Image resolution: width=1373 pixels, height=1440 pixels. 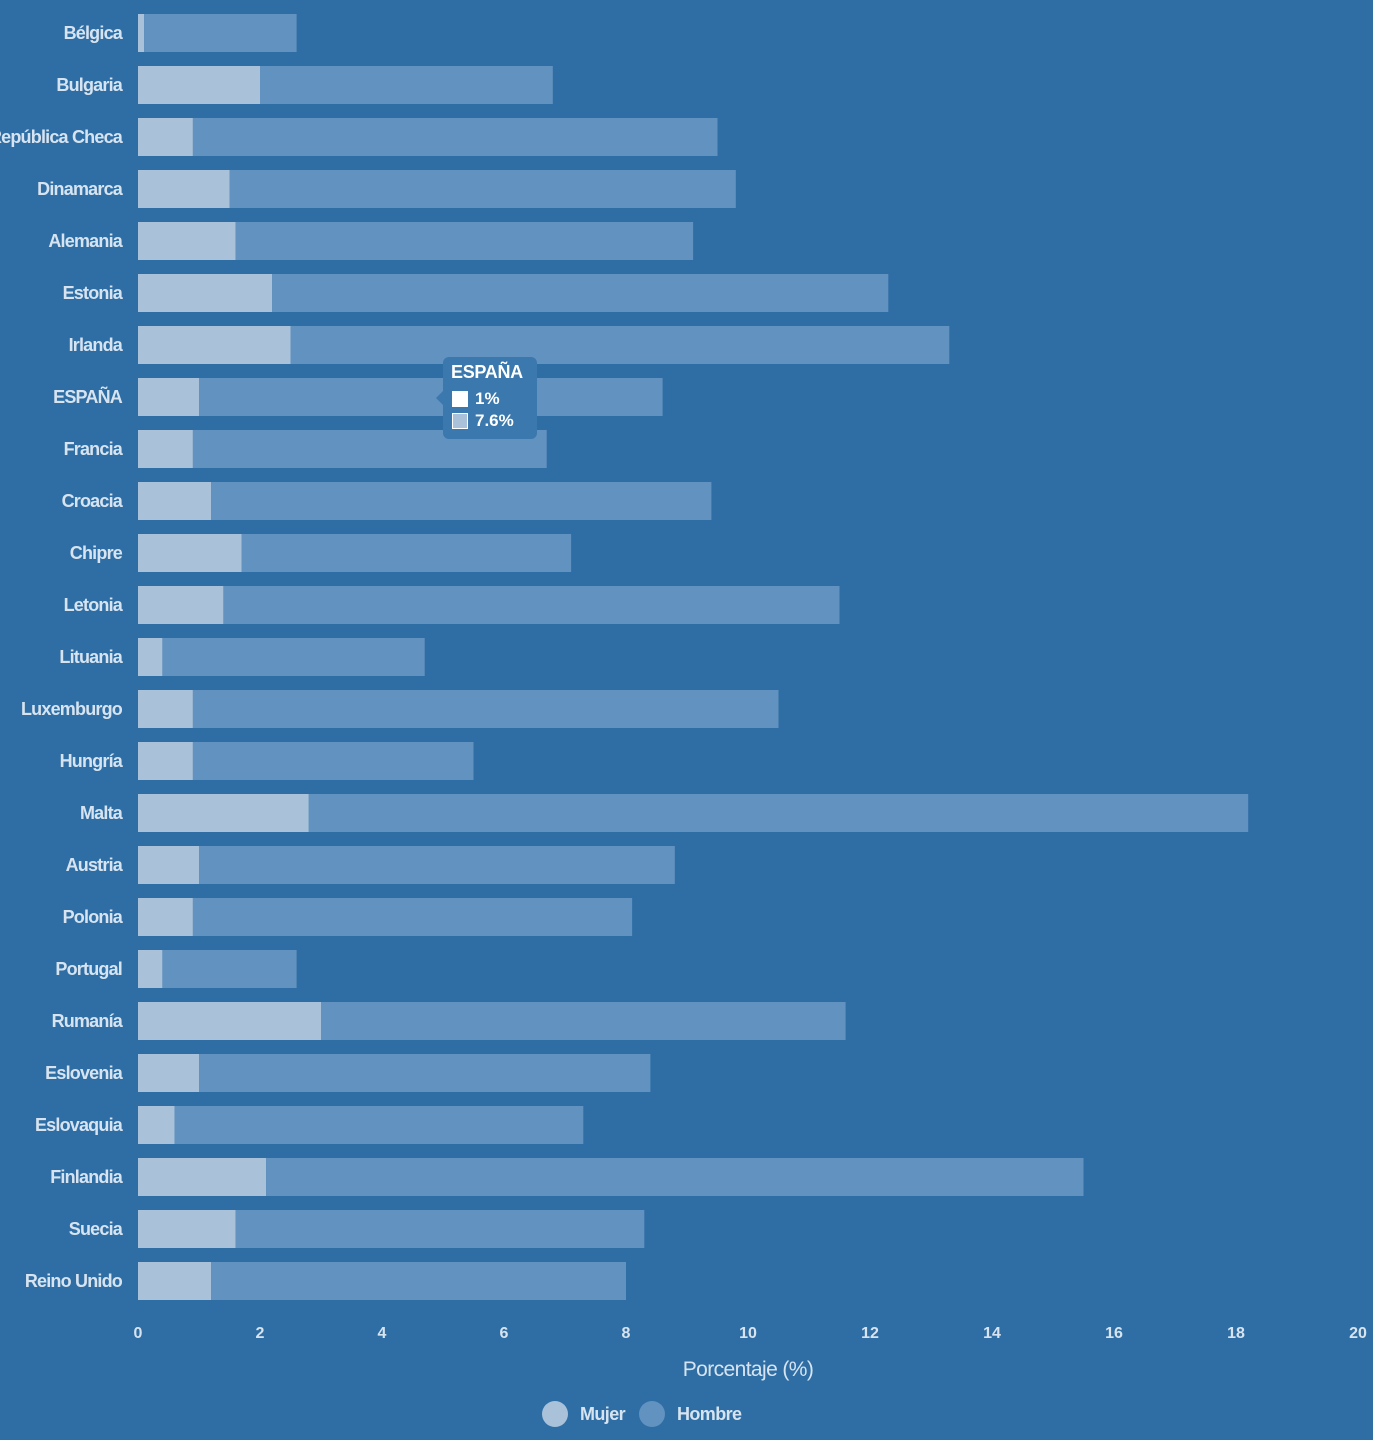 I want to click on bar-mujer-finlandia, so click(x=202, y=1177).